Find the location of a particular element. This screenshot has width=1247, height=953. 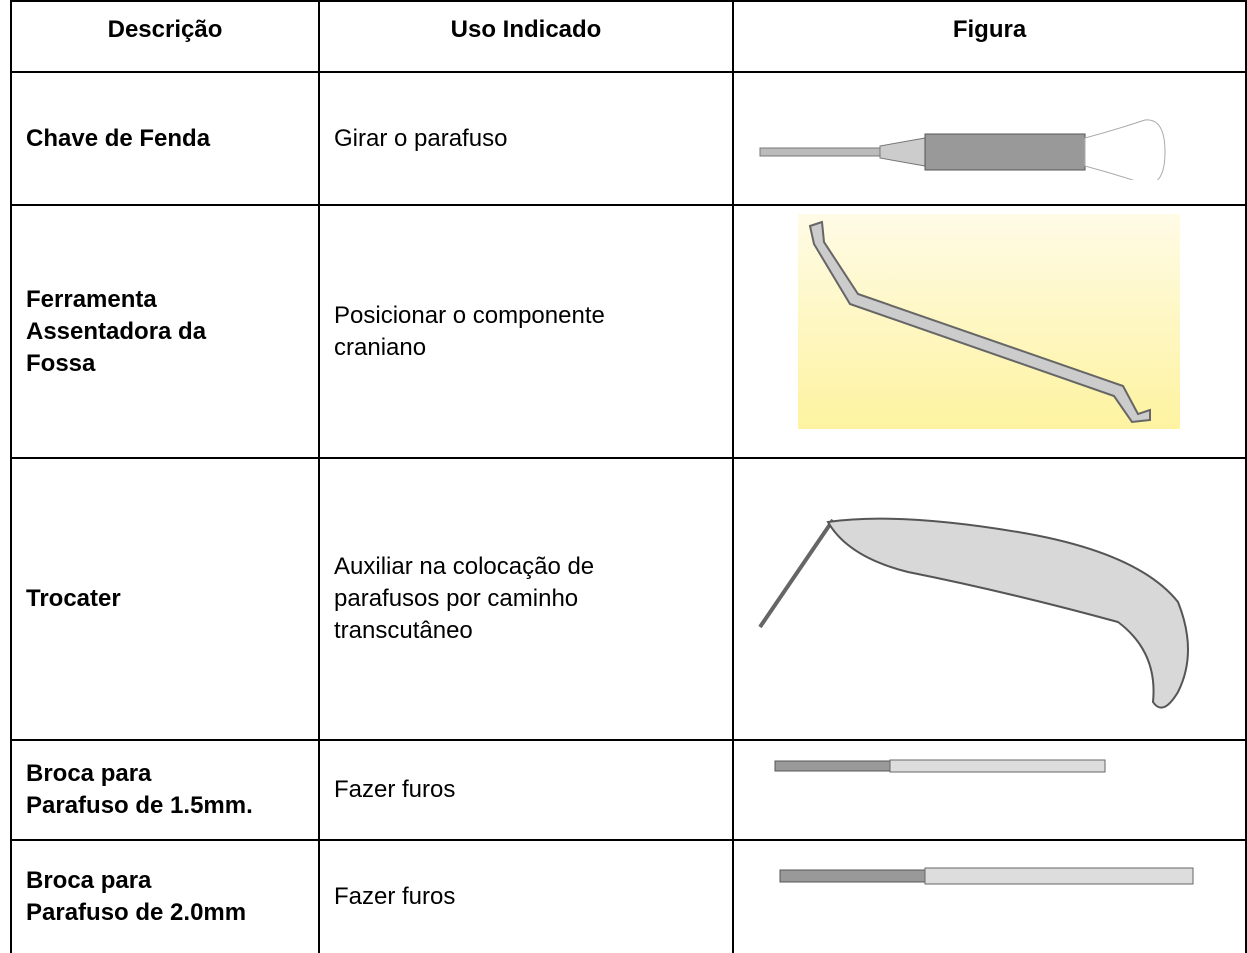

cell-text-line: Trocater is located at coordinates (73, 598).